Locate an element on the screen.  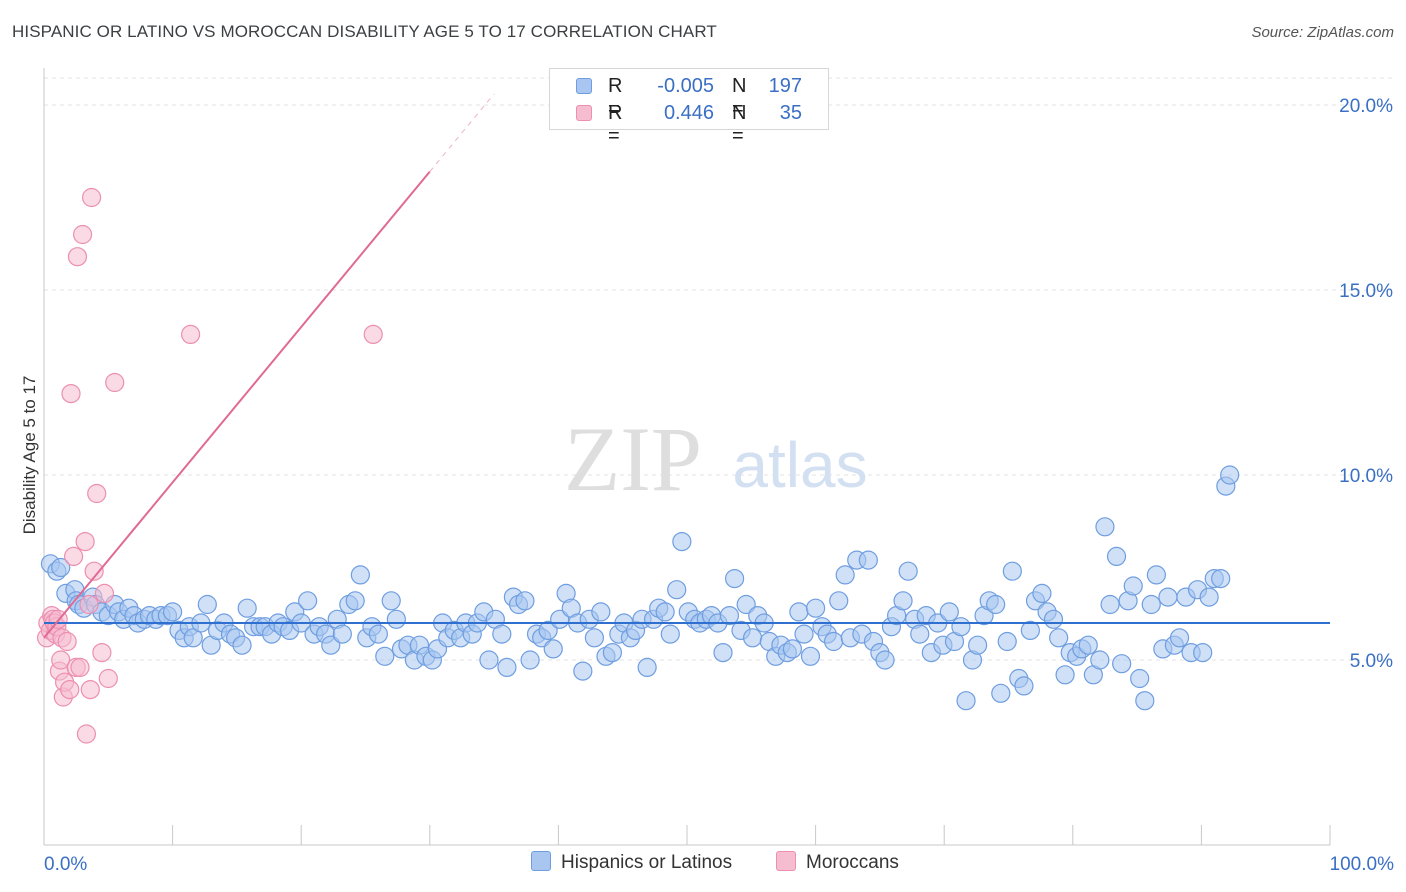
trend-line-moroccans is located at coordinates (237, 404).